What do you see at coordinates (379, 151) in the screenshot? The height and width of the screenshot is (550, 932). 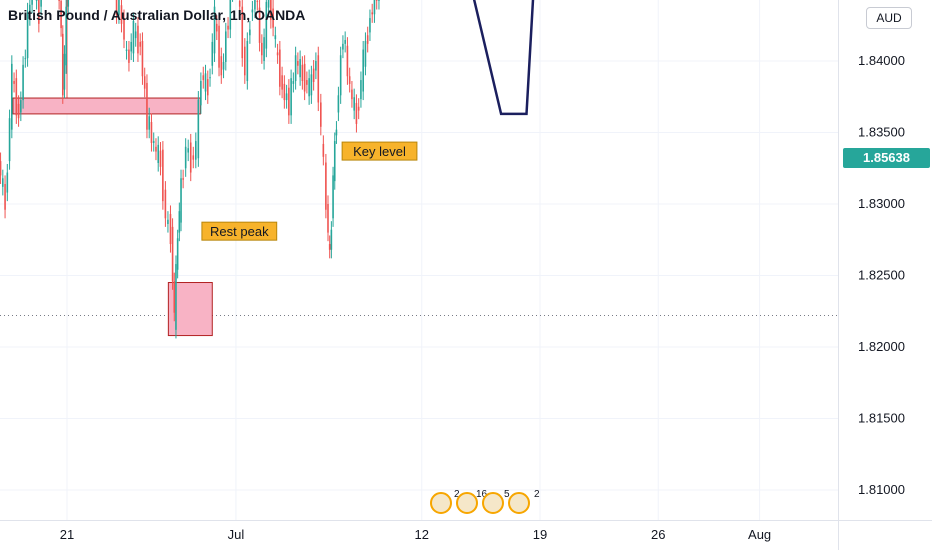 I see `key-level-label: Key level` at bounding box center [379, 151].